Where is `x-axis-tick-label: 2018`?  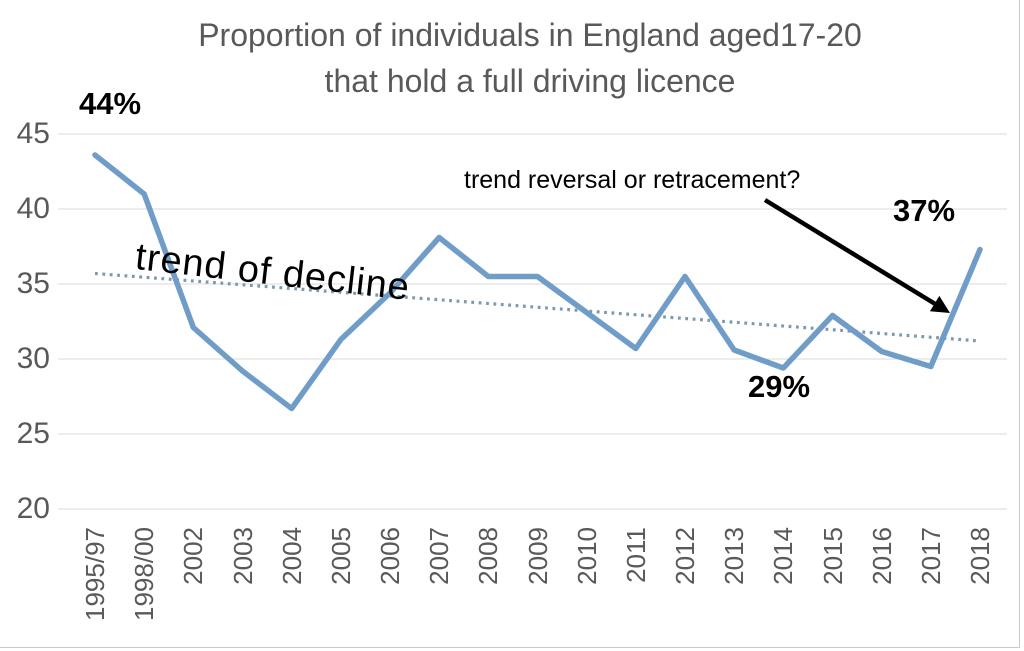
x-axis-tick-label: 2018 is located at coordinates (980, 556).